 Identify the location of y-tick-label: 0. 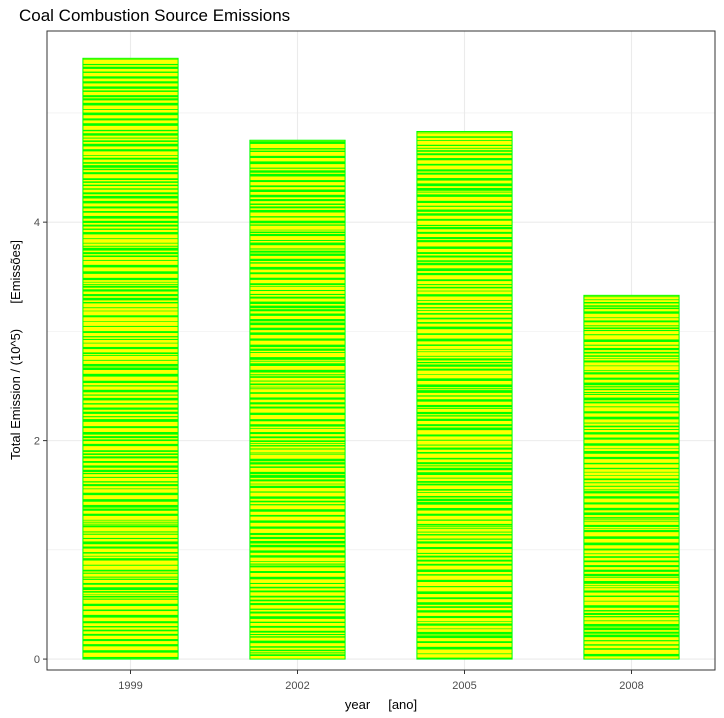
(37, 660).